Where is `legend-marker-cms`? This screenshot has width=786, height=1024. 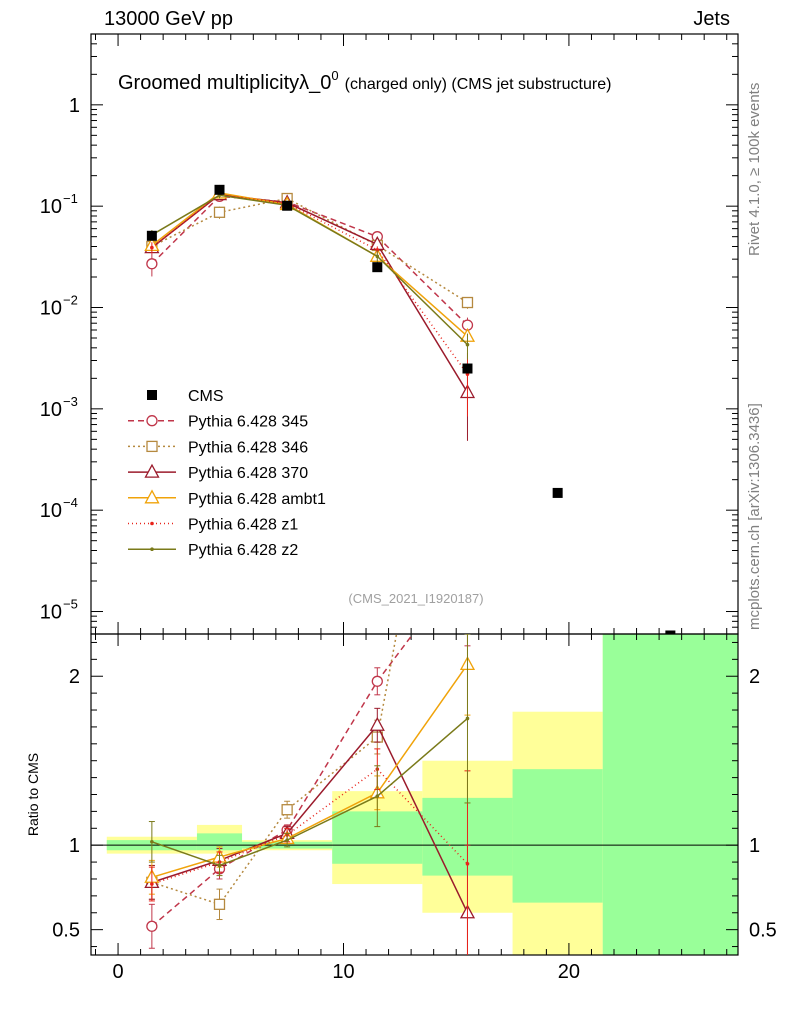 legend-marker-cms is located at coordinates (152, 395).